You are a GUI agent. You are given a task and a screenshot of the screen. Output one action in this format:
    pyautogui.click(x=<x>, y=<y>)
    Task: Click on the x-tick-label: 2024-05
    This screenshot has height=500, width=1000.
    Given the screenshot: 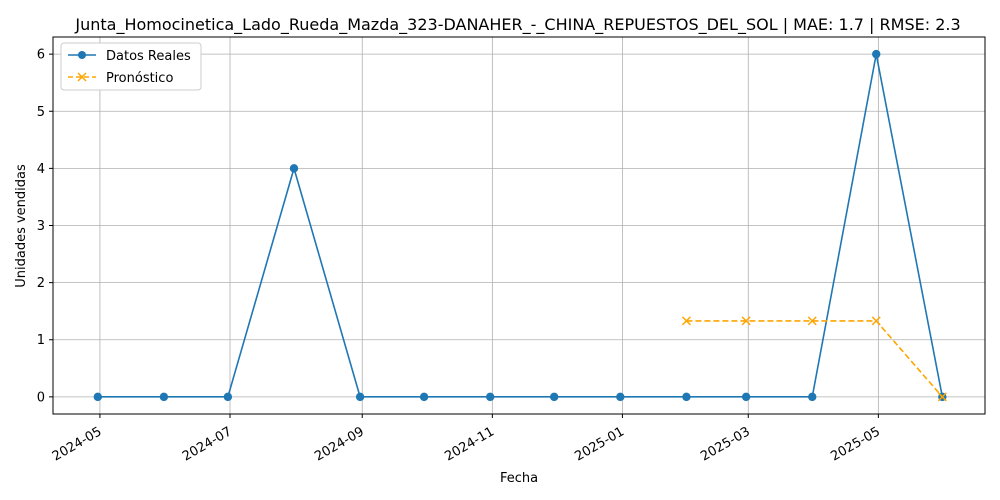 What is the action you would take?
    pyautogui.click(x=77, y=444)
    